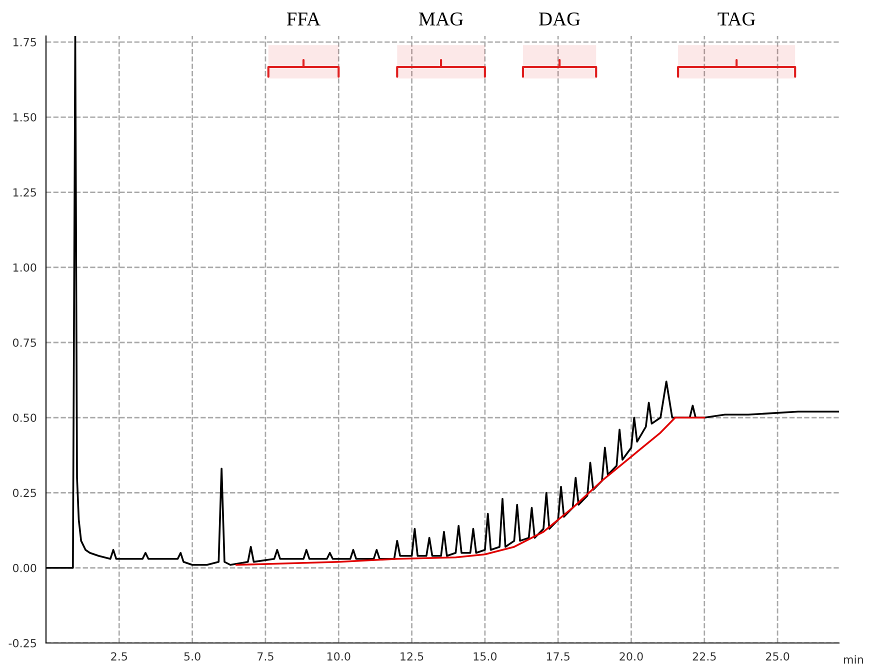 This screenshot has width=873, height=666. I want to click on x-tick-label: 20.0, so click(631, 656).